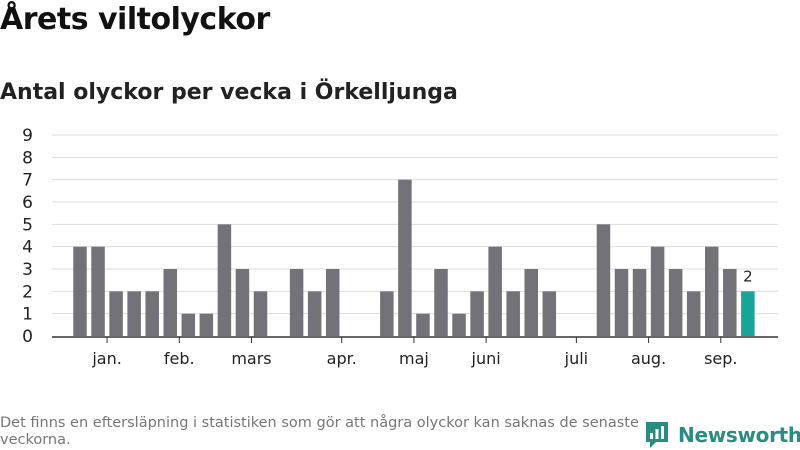 The image size is (800, 450). Describe the element at coordinates (27, 248) in the screenshot. I see `y-tick-label: 4` at that location.